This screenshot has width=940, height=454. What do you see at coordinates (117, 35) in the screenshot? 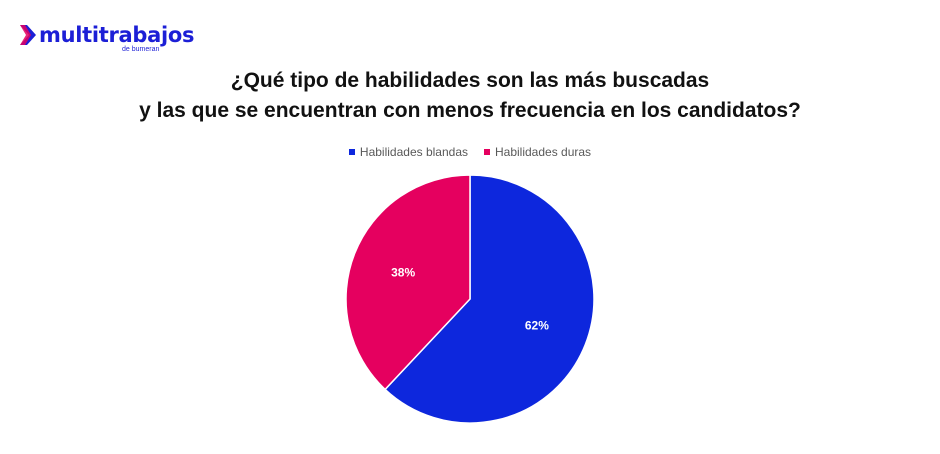
I see `brand-name: multitrabajos` at bounding box center [117, 35].